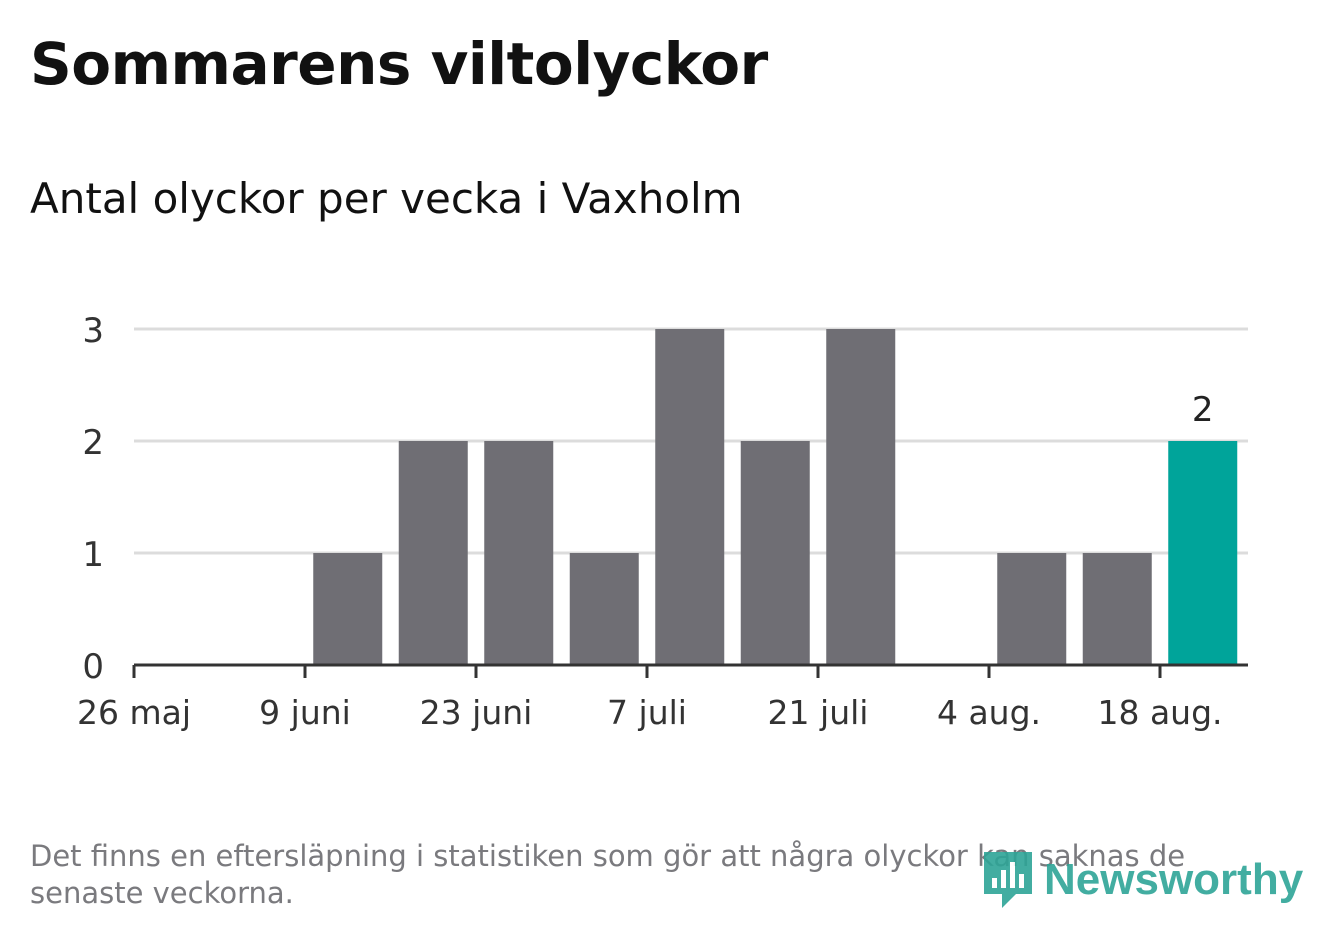  What do you see at coordinates (93, 331) in the screenshot?
I see `y-tick-label: 3` at bounding box center [93, 331].